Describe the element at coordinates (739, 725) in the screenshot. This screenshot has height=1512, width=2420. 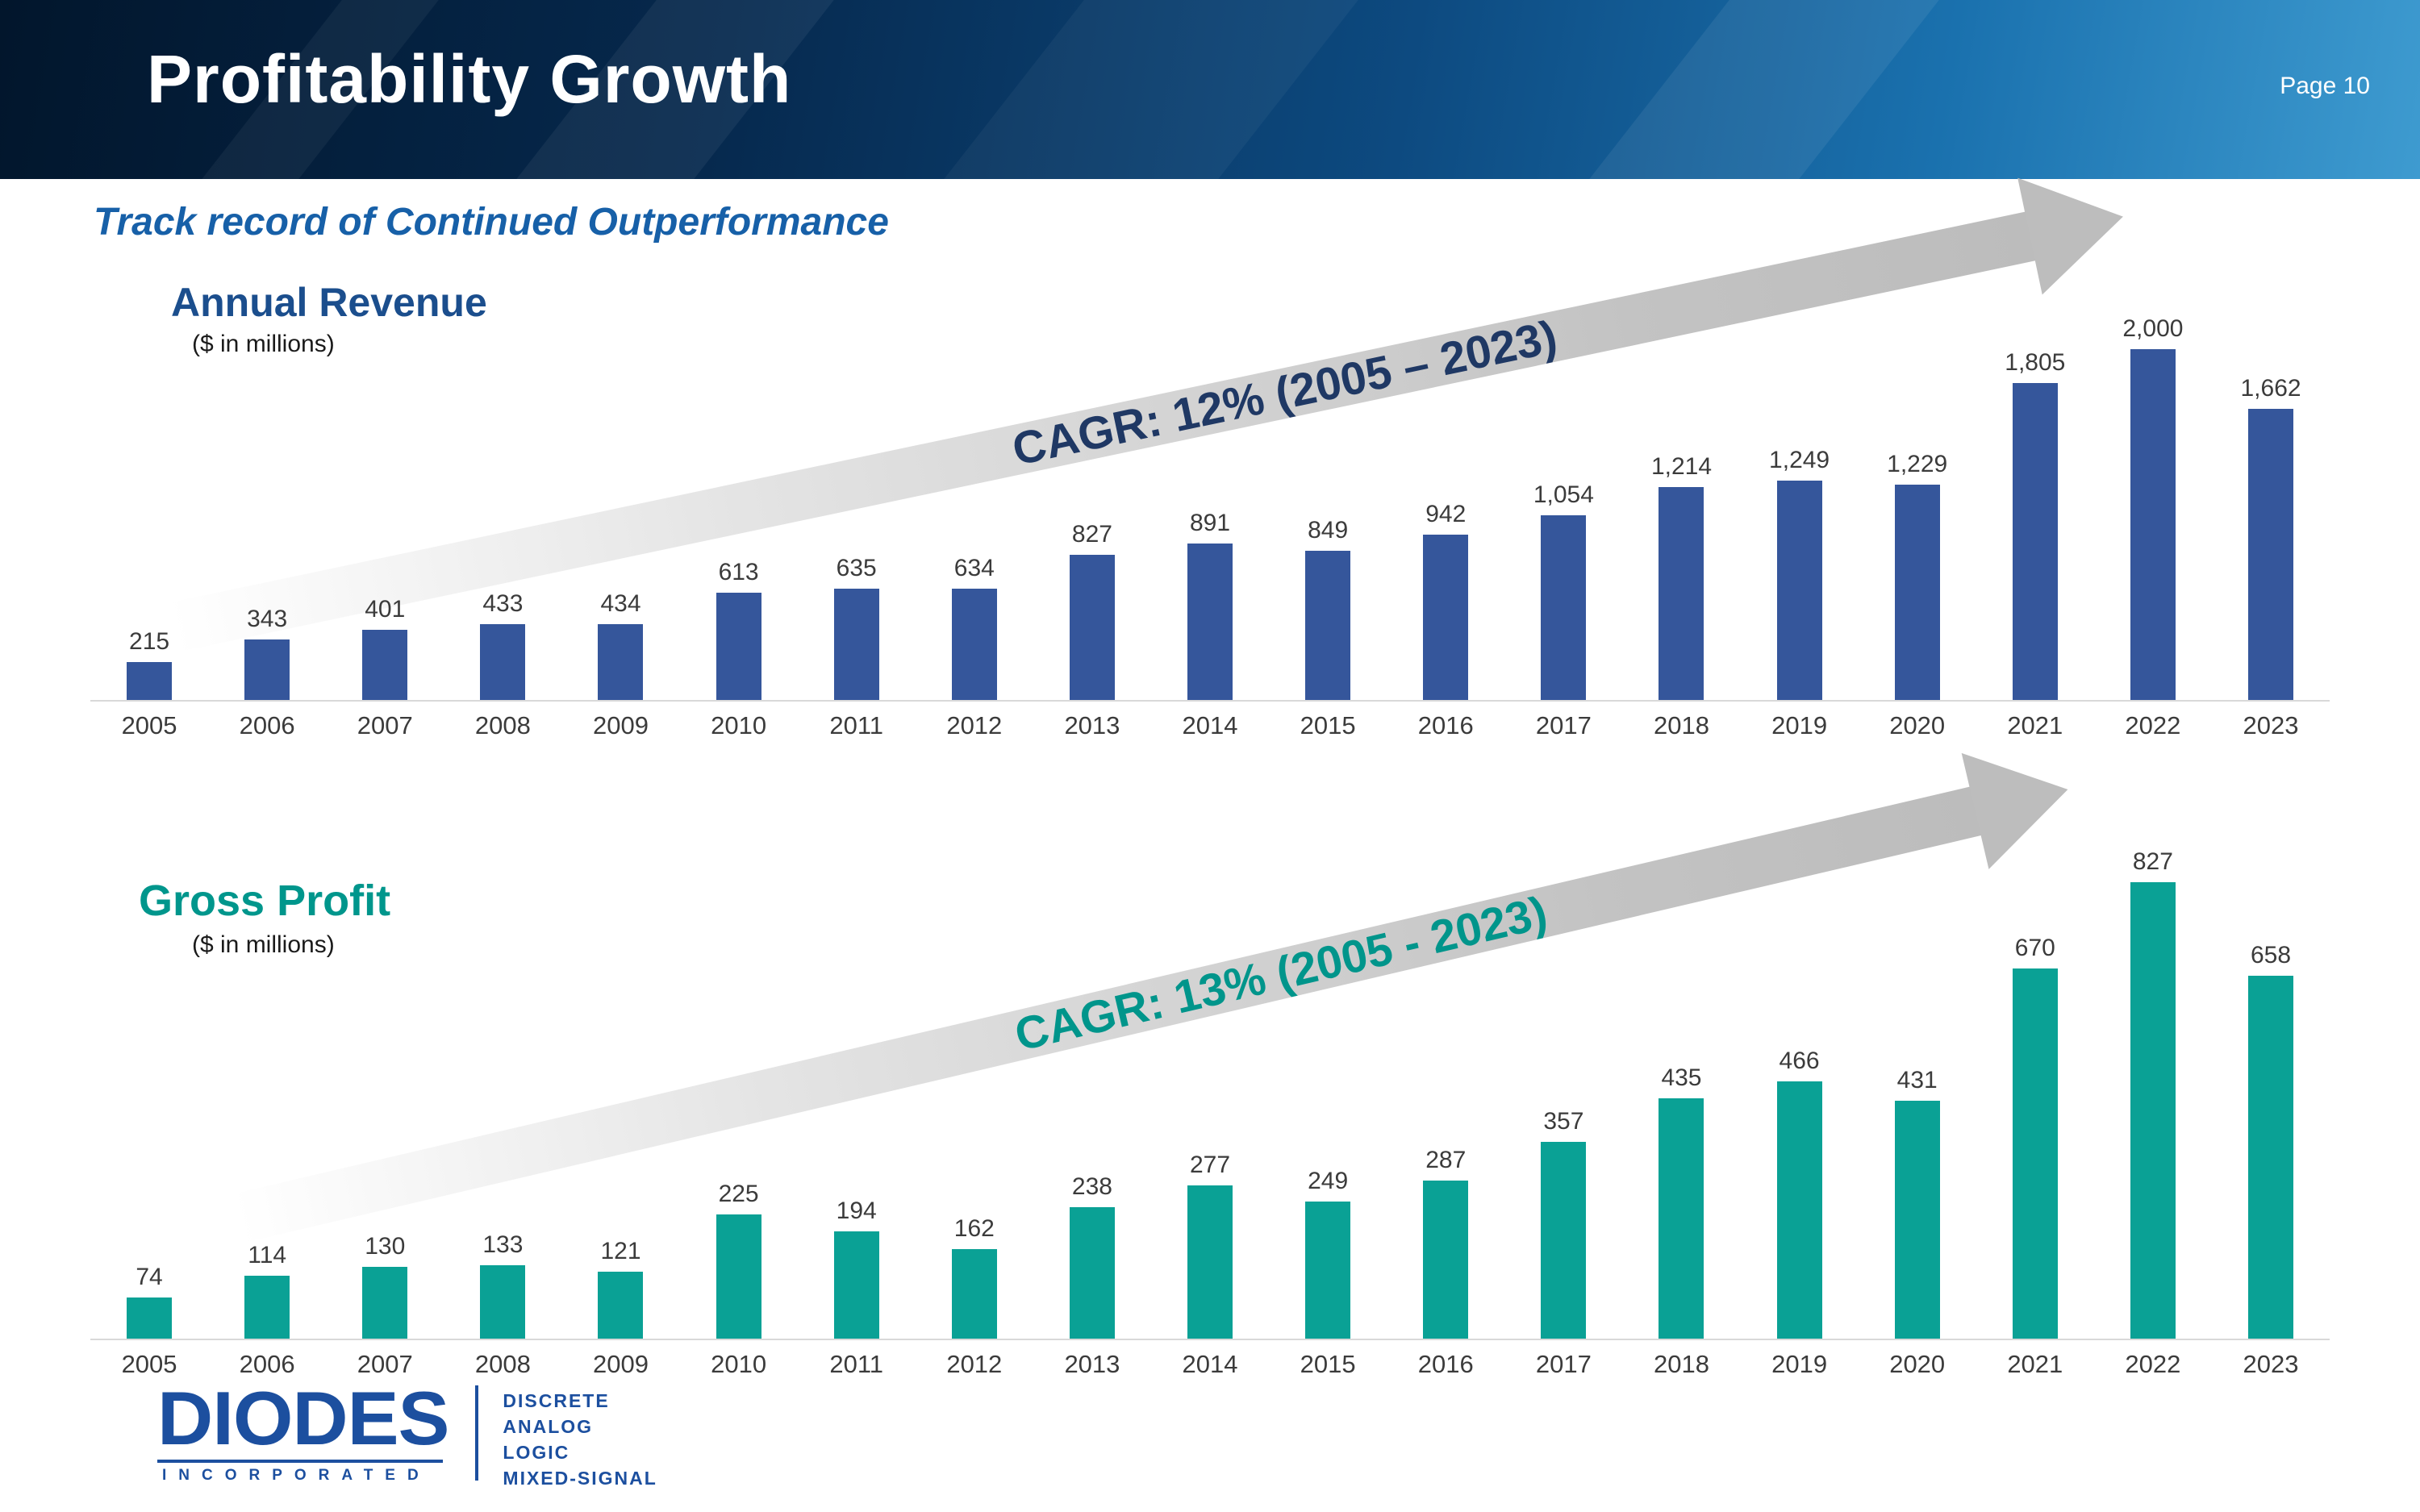
I see `x-axis-label: 2010` at that location.